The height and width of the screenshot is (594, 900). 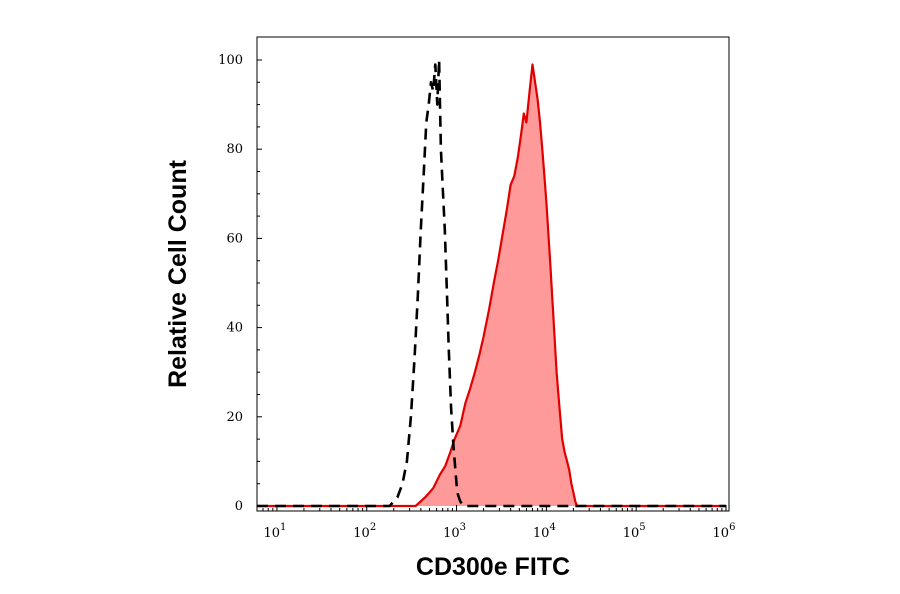 What do you see at coordinates (364, 531) in the screenshot?
I see `x-tick-label: 10²` at bounding box center [364, 531].